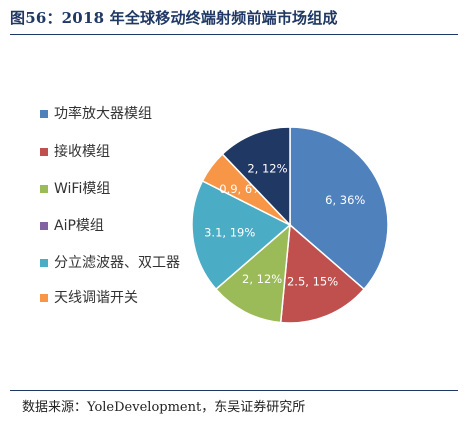 This screenshot has width=468, height=427. Describe the element at coordinates (79, 226) in the screenshot. I see `legend-label: AiP模组` at that location.